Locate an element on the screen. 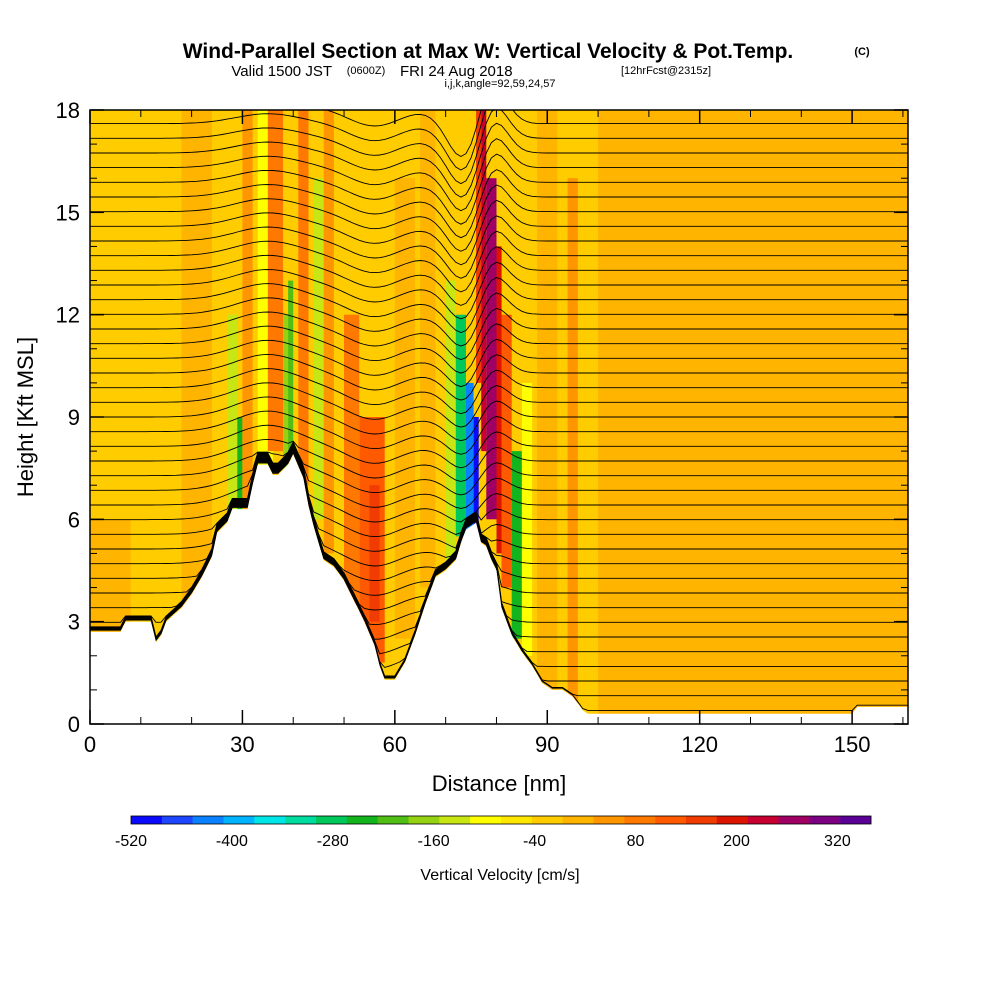 Image resolution: width=1000 pixels, height=1000 pixels. colorbar-tick-label: -40 is located at coordinates (534, 841).